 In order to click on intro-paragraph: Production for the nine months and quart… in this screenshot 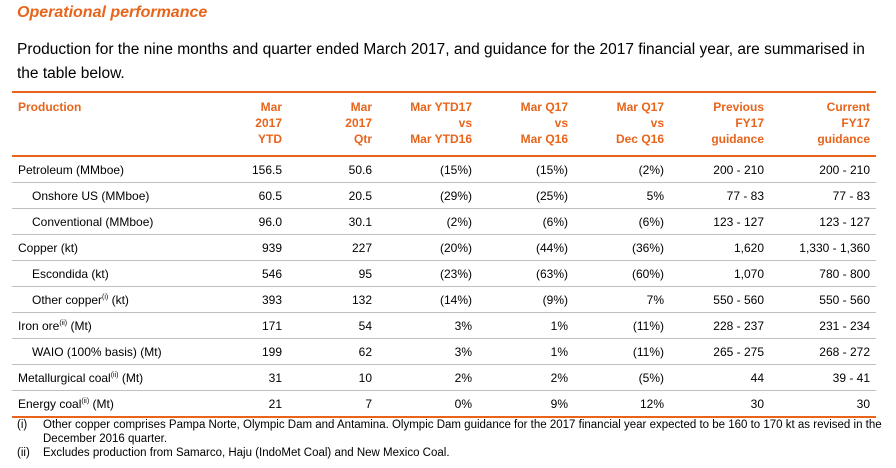, I will do `click(441, 61)`.